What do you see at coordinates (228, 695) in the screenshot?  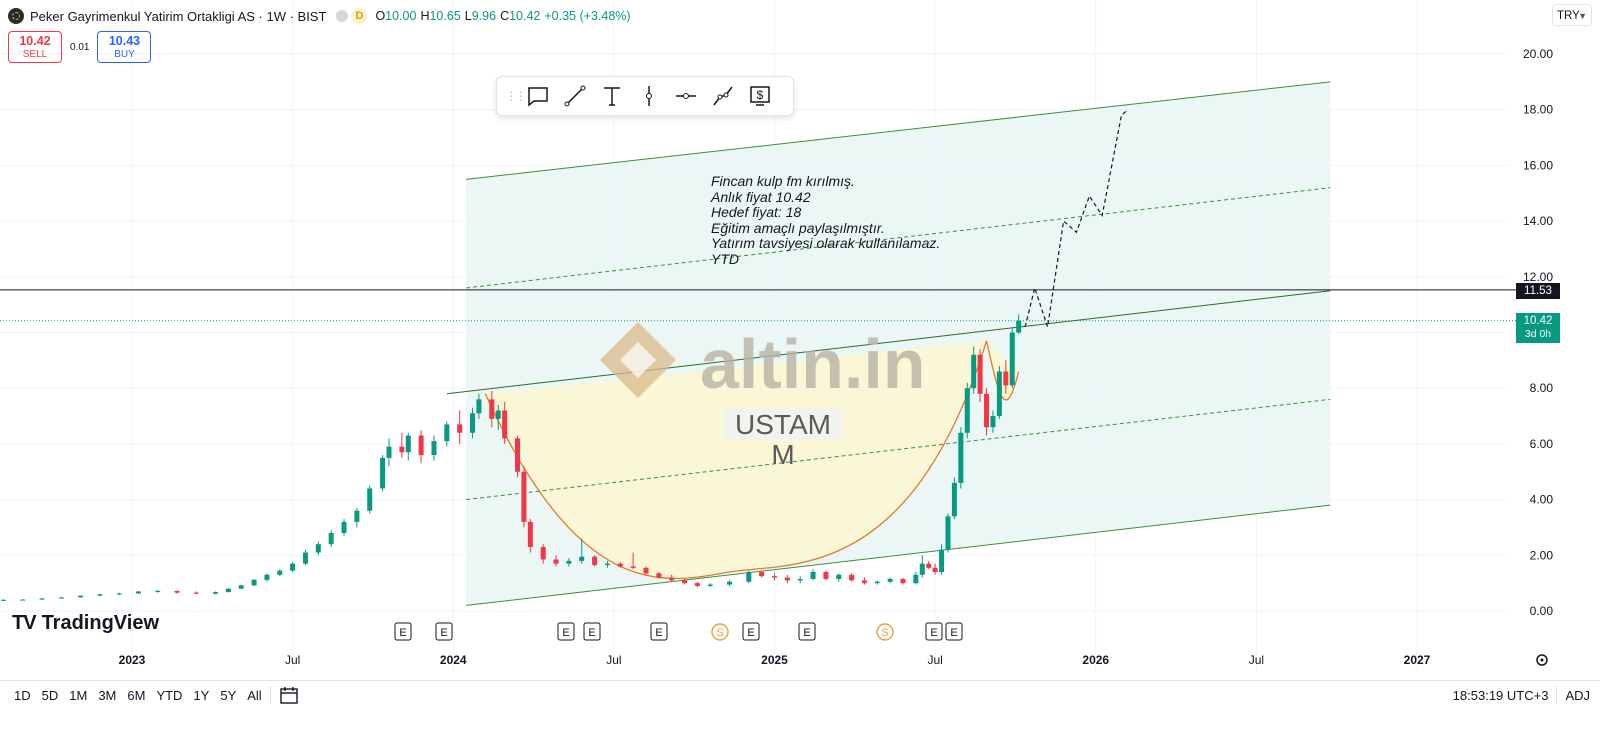 I see `range-button-5y: 5Y` at bounding box center [228, 695].